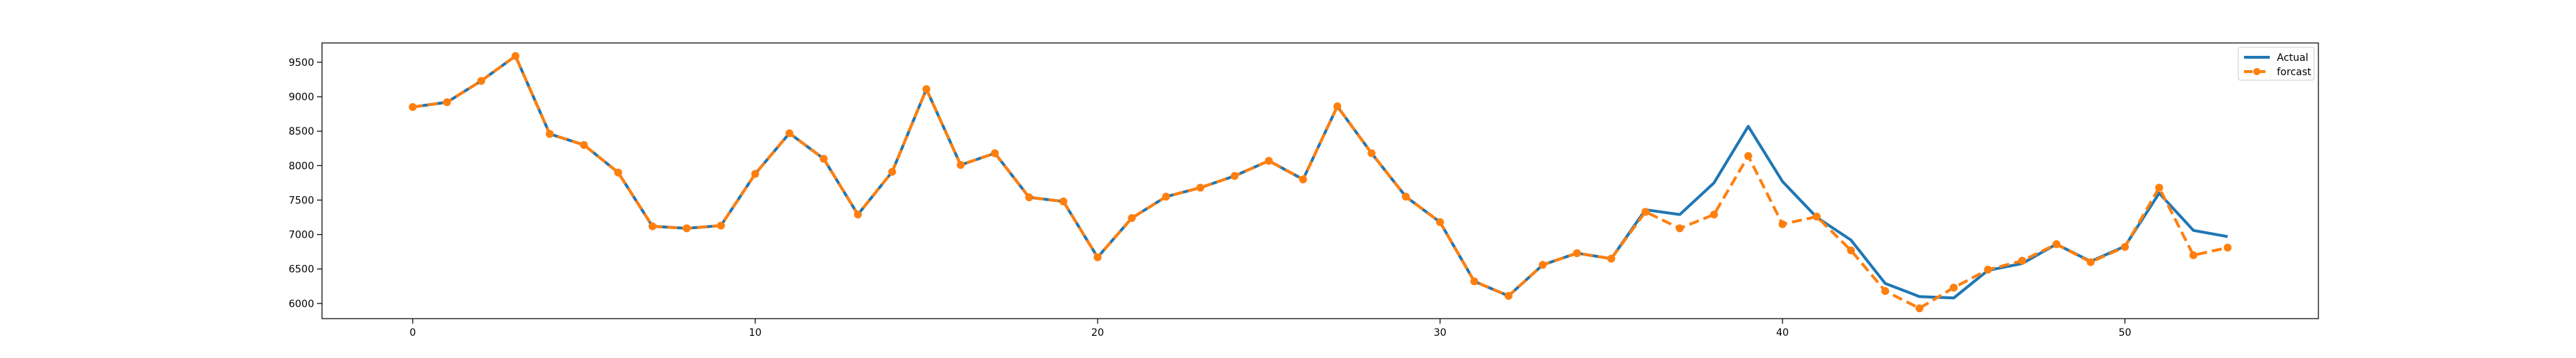 This screenshot has height=358, width=2576. I want to click on legend-marker-forcast, so click(2256, 71).